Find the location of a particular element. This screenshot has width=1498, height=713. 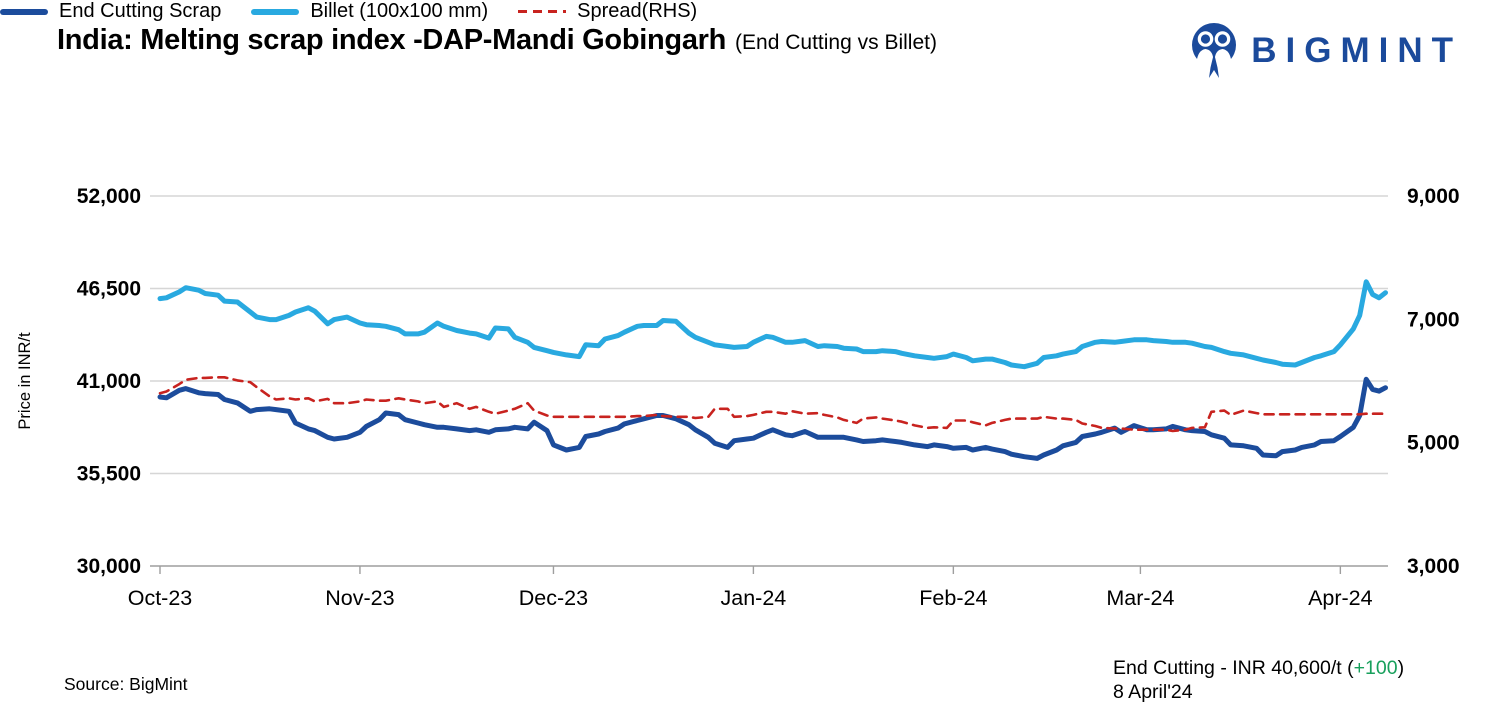

end-cutting-line-swatch-icon is located at coordinates (24, 11).